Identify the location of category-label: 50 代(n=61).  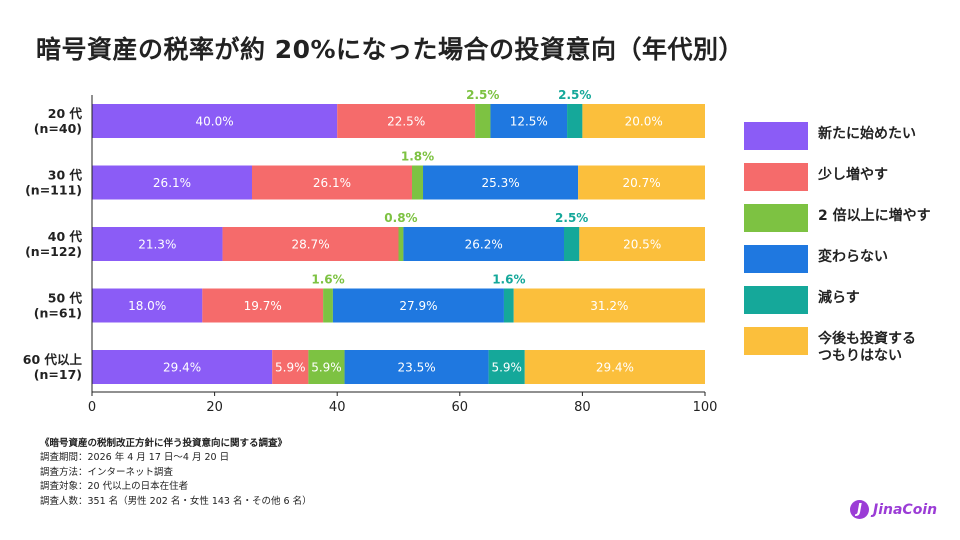
(58, 306).